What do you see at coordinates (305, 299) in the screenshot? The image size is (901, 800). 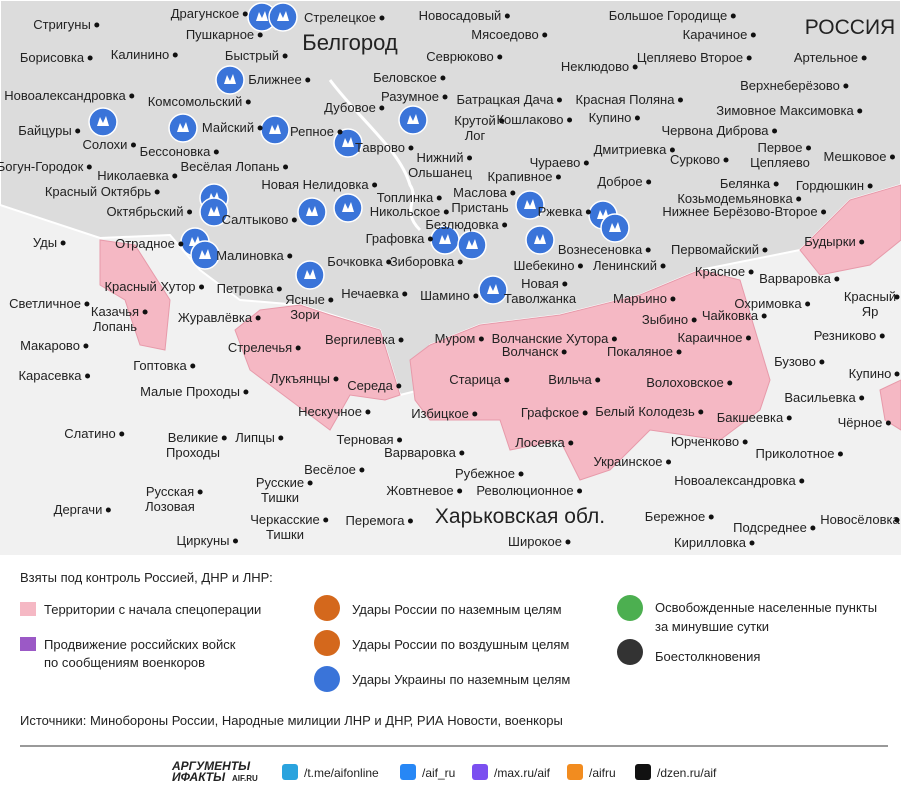 I see `town-label: Ясные` at bounding box center [305, 299].